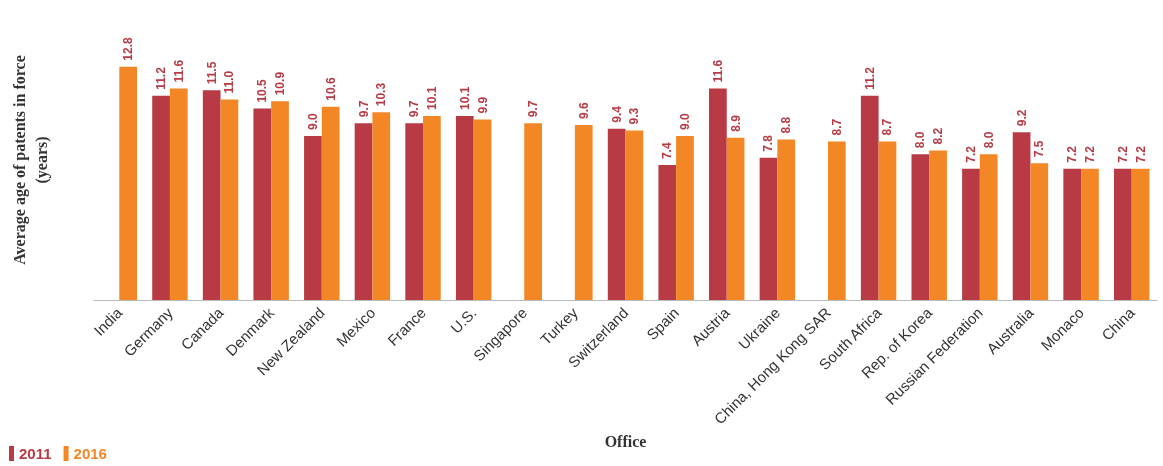  I want to click on data-label: 7.5, so click(1039, 149).